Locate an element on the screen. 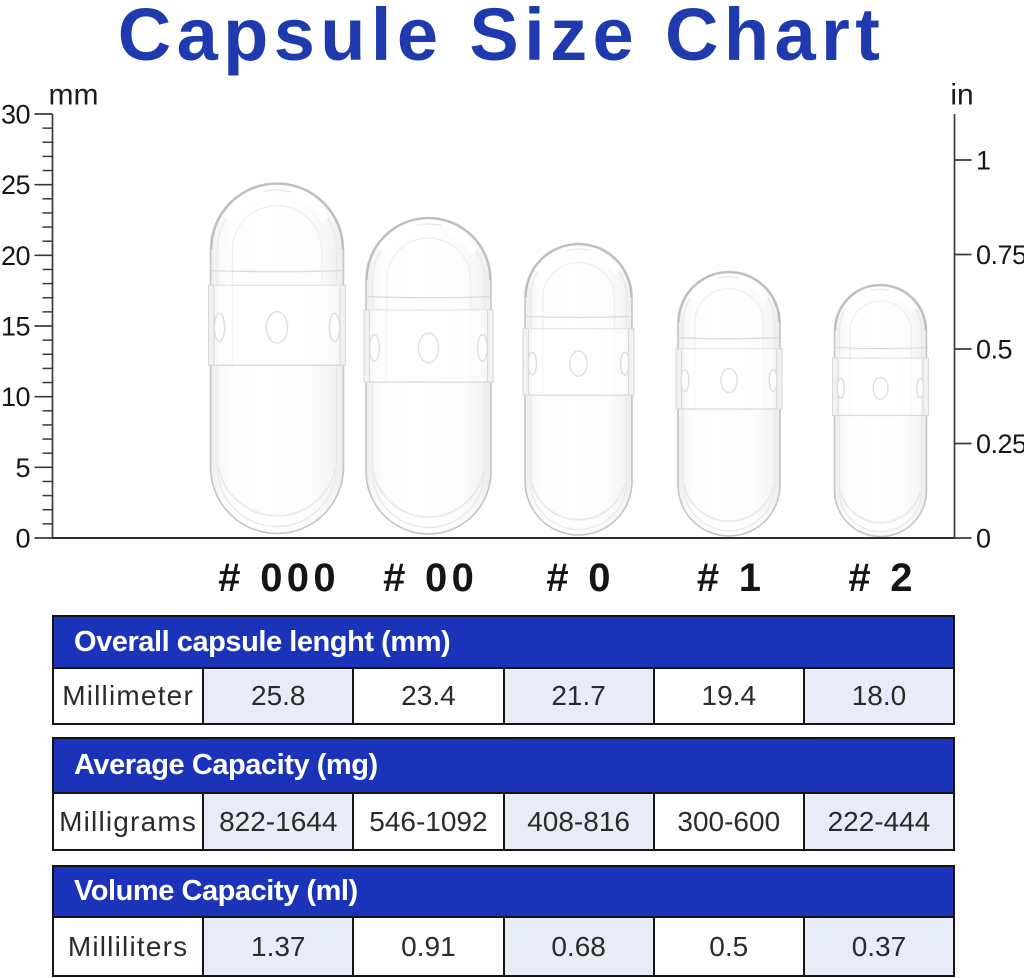 This screenshot has height=978, width=1024. svg-text: # 00 is located at coordinates (430, 578).